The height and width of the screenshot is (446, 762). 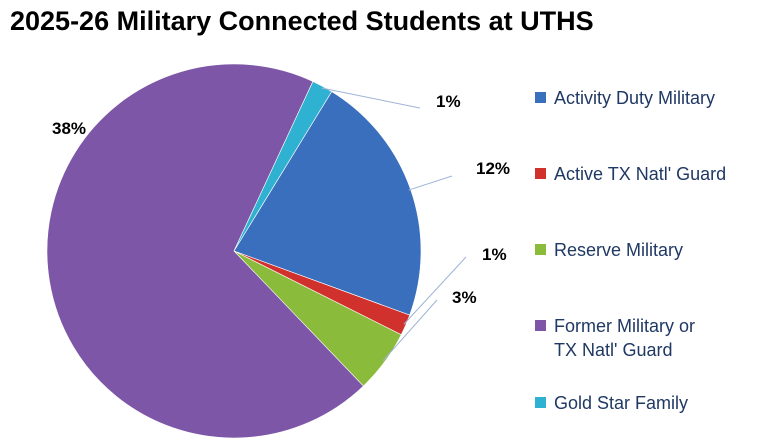 What do you see at coordinates (625, 326) in the screenshot?
I see `legend-label-line: Former Military or` at bounding box center [625, 326].